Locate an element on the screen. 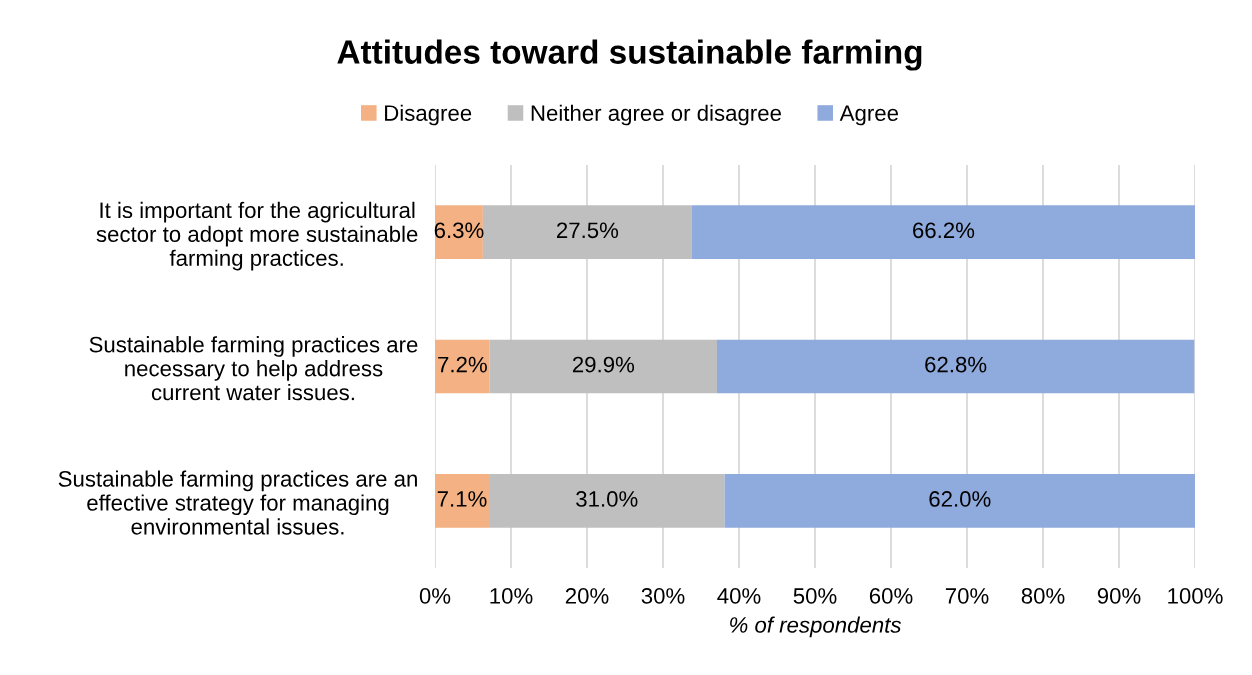 The image size is (1252, 675). x-tick-label: 40% is located at coordinates (739, 596).